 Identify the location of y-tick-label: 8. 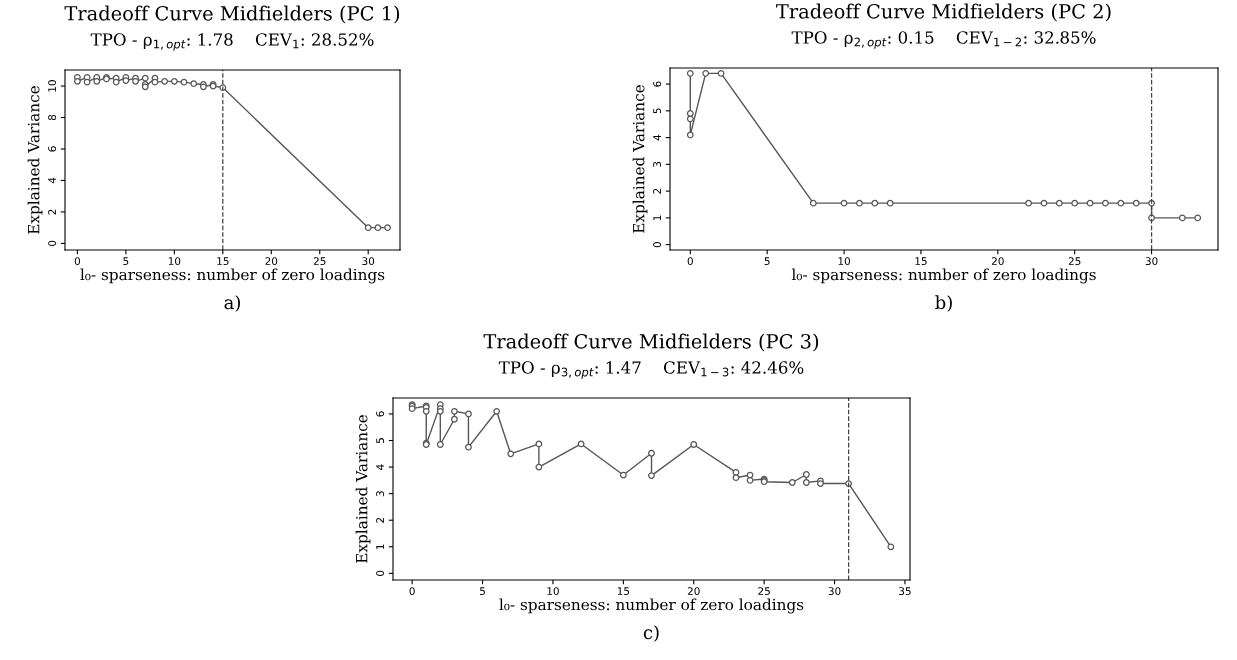
(52, 117).